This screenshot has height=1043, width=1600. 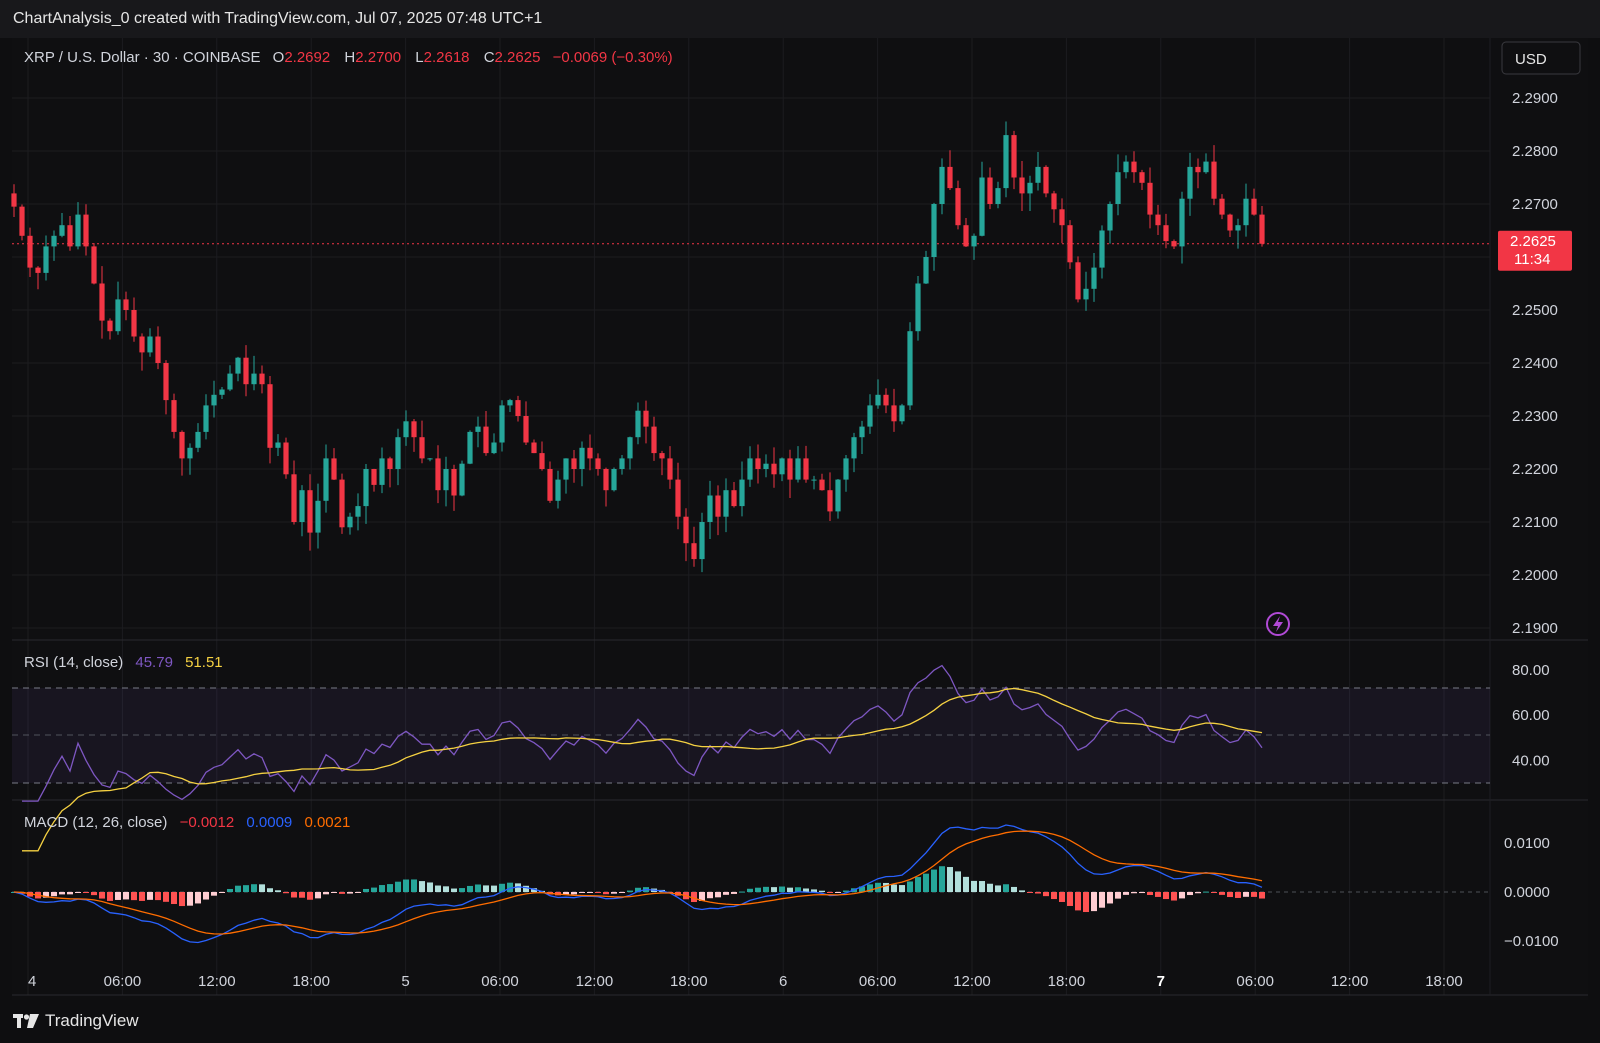 I want to click on price-tick-label: 2.1900, so click(x=1535, y=628).